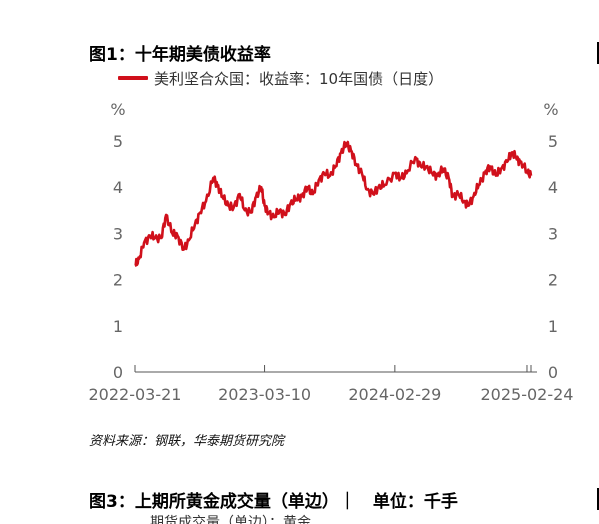 This screenshot has width=599, height=524. Describe the element at coordinates (553, 372) in the screenshot. I see `y-tick-label-right: 0` at that location.